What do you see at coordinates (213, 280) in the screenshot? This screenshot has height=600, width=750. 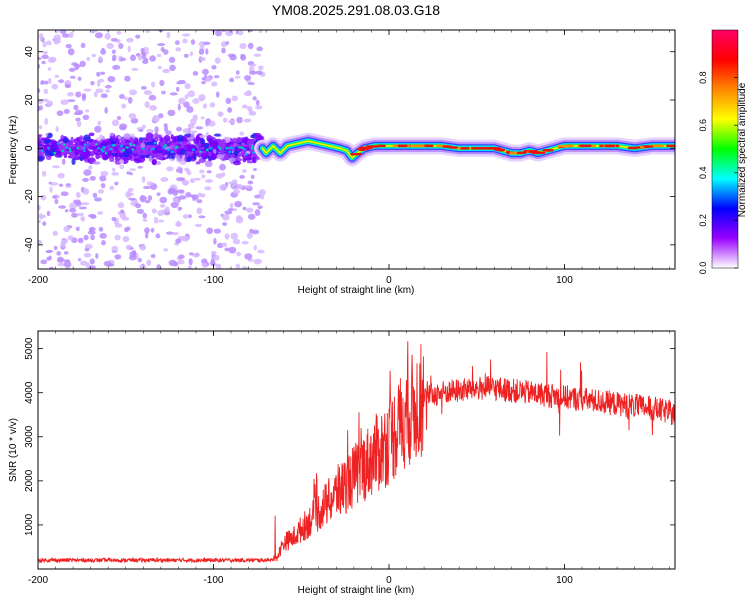 I see `spectrogram-x-tick-label: -100` at bounding box center [213, 280].